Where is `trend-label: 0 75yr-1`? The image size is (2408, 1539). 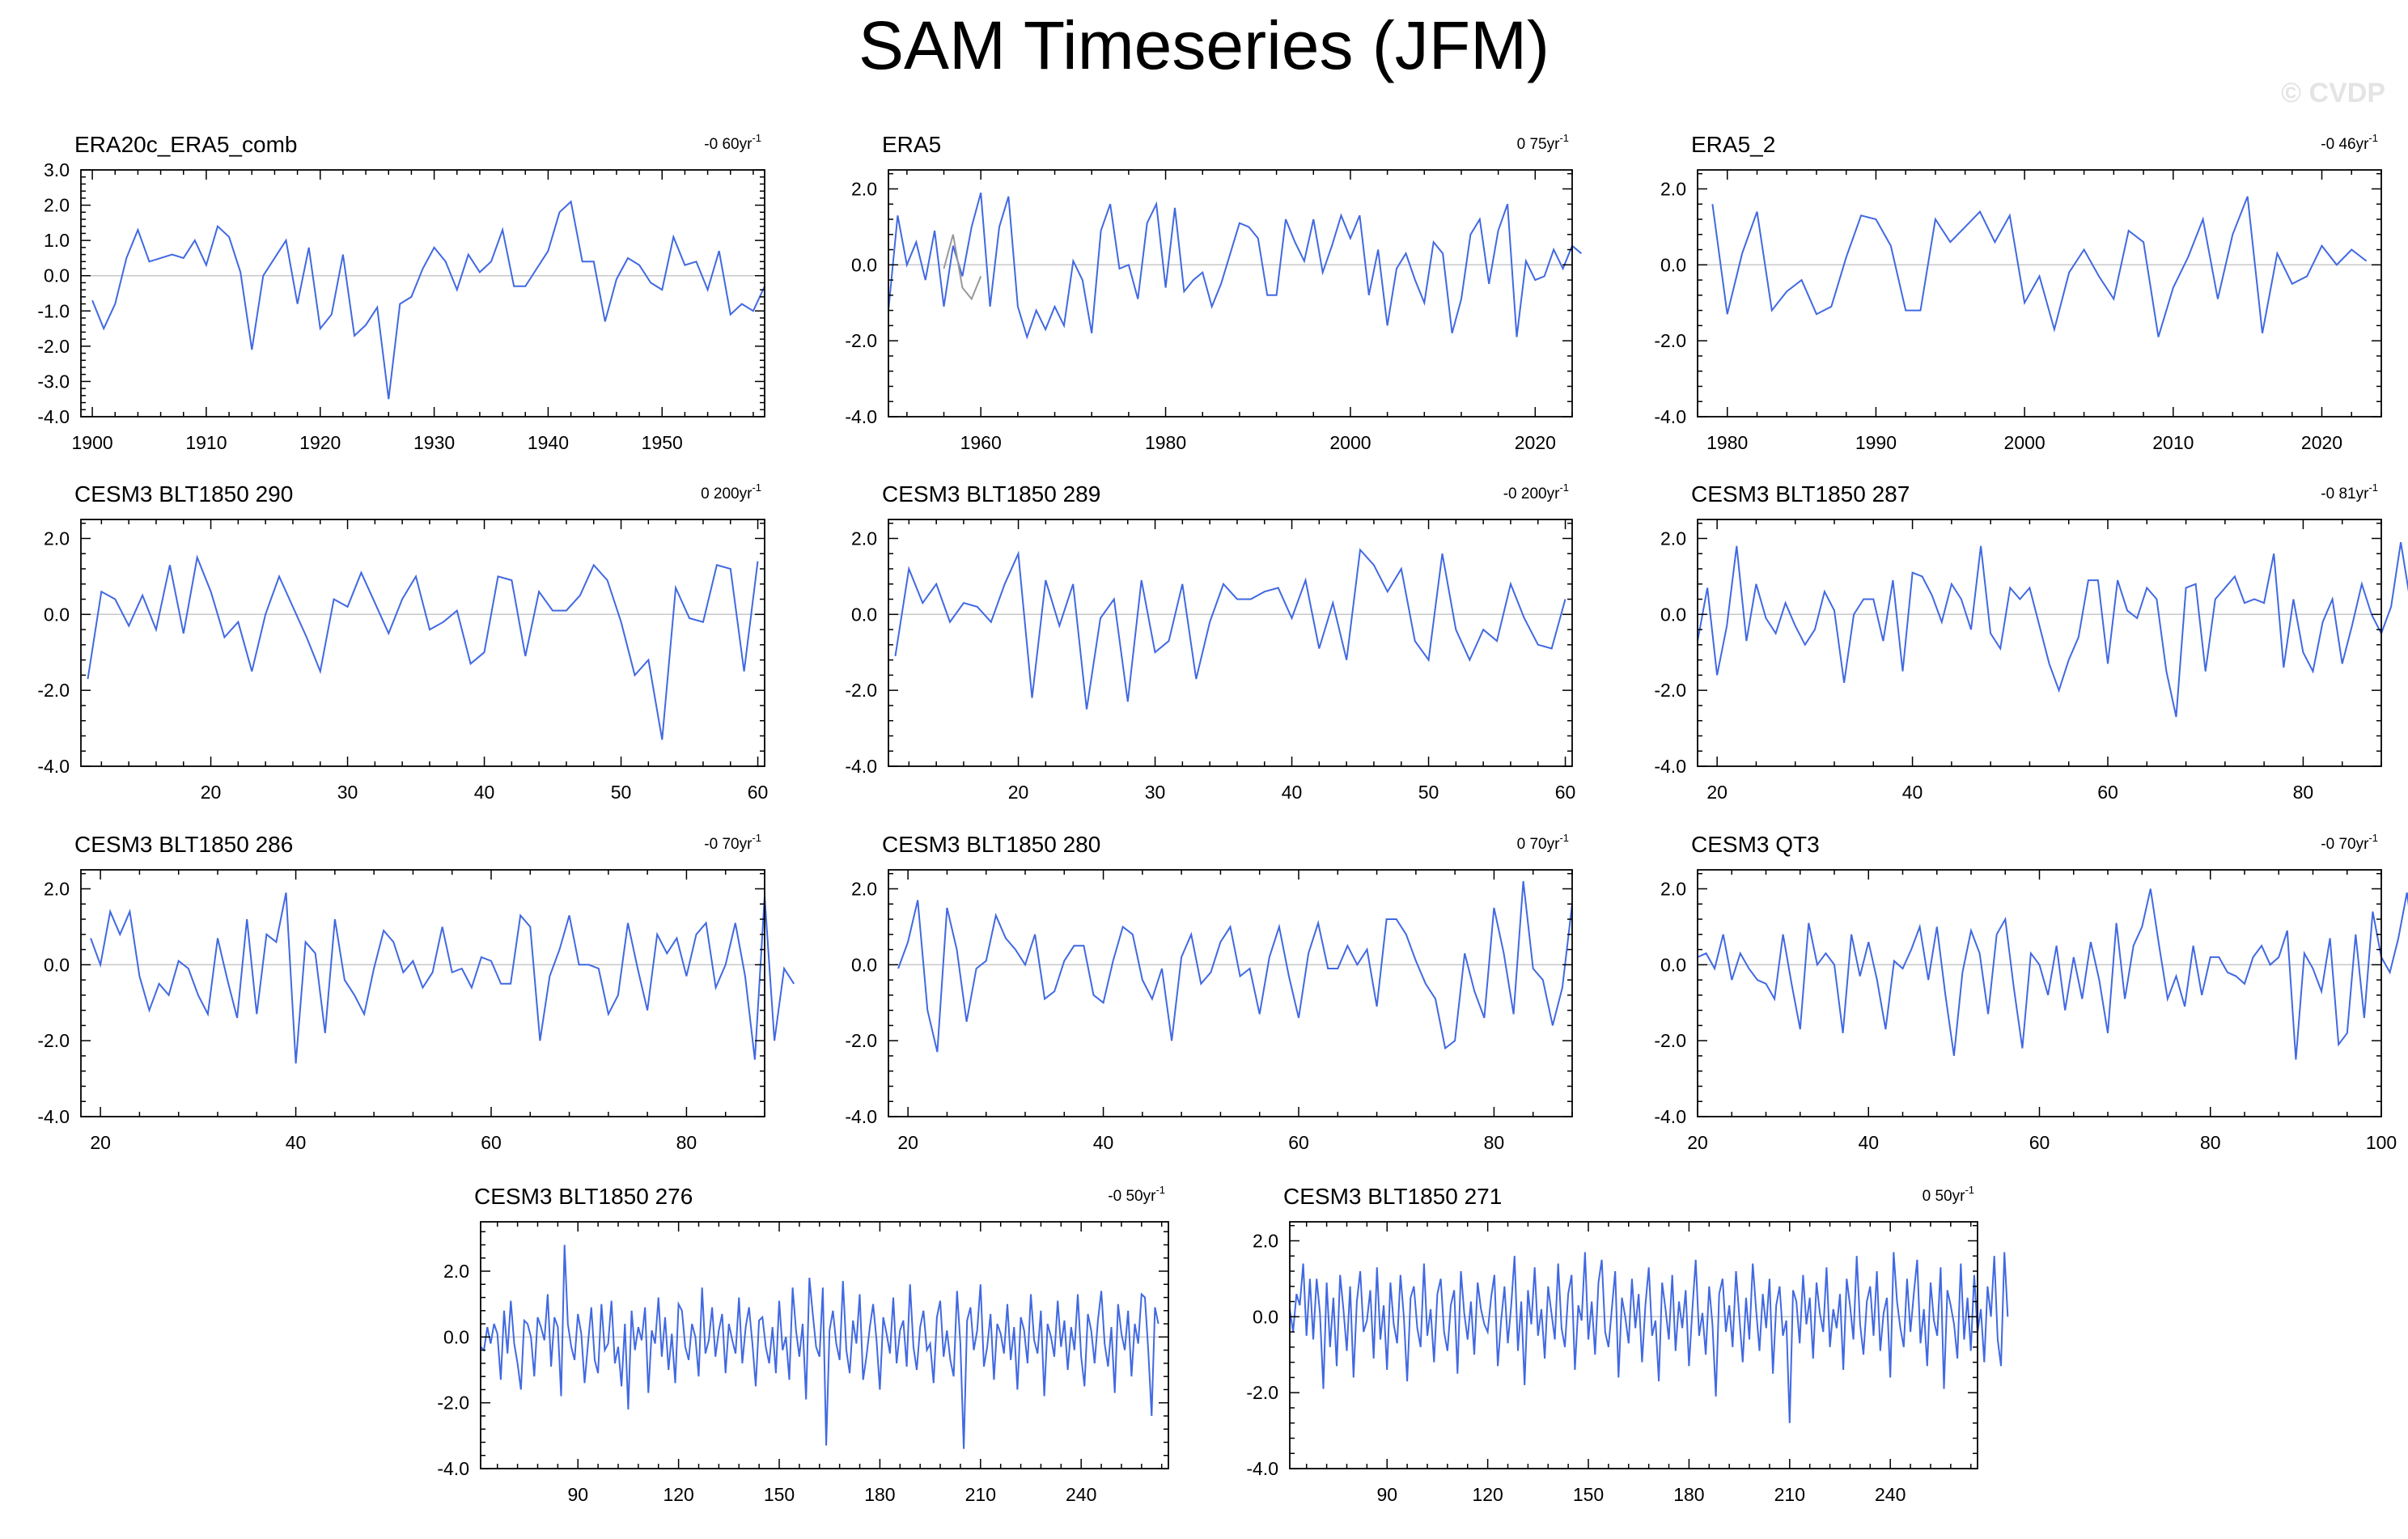 trend-label: 0 75yr-1 is located at coordinates (1543, 142).